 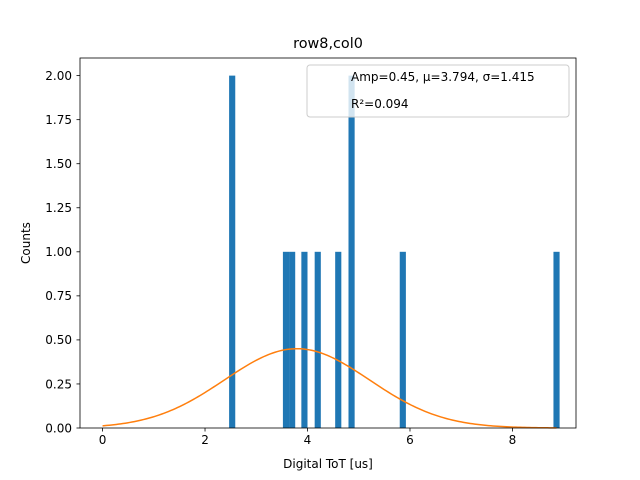 What do you see at coordinates (58, 208) in the screenshot?
I see `y-tick-label: 1.25` at bounding box center [58, 208].